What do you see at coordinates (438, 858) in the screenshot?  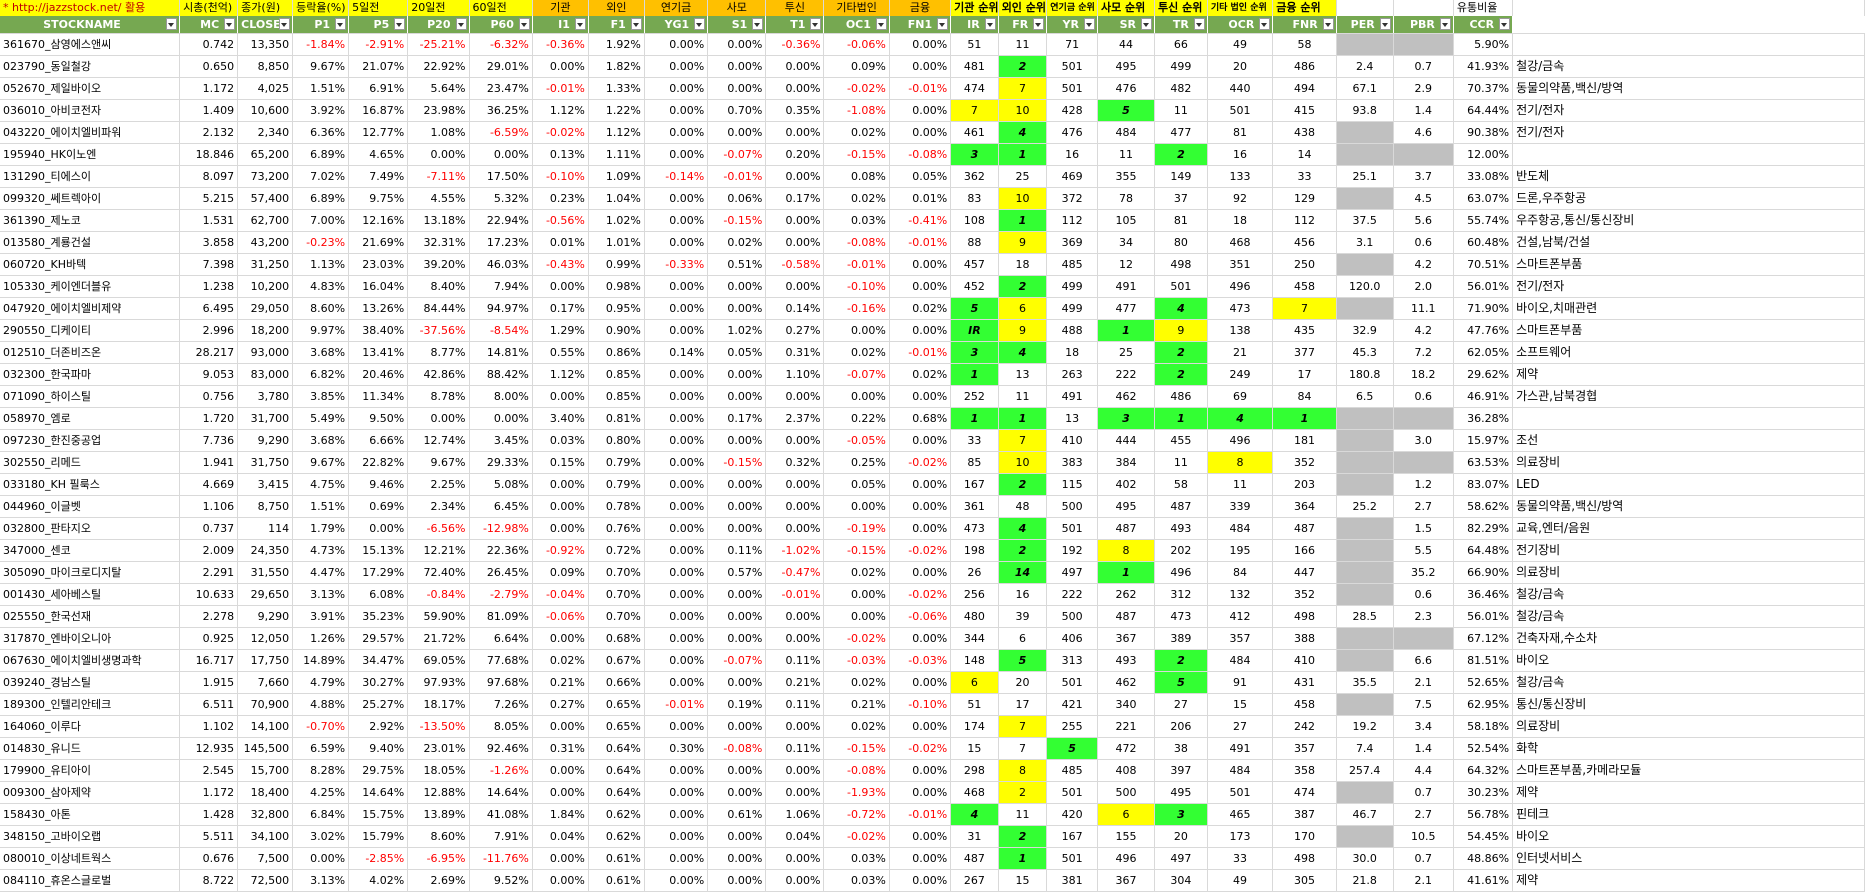 I see `value-cell: -6.95%` at bounding box center [438, 858].